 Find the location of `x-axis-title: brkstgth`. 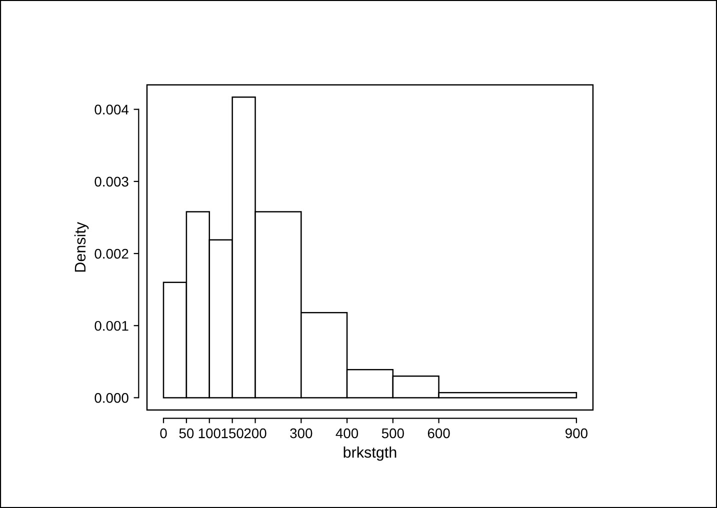

x-axis-title: brkstgth is located at coordinates (370, 453).